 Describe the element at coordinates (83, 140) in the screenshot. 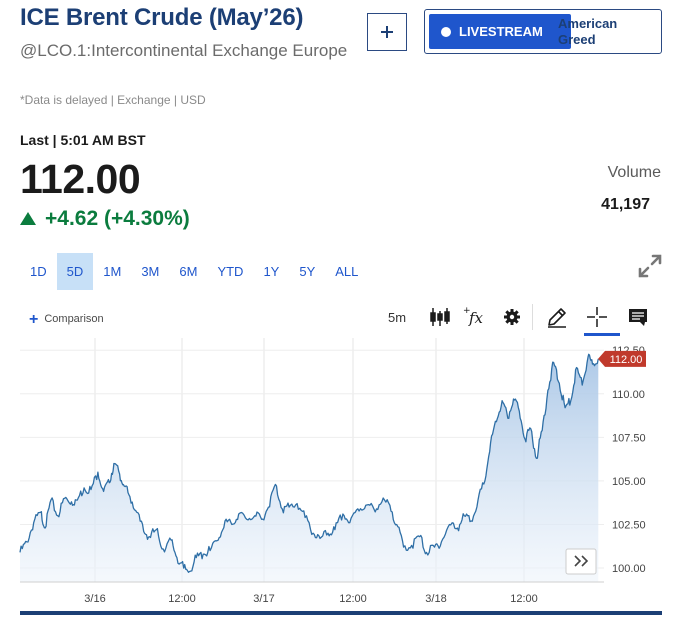

I see `last-trade-time: Last | 5:01 AM BST` at that location.